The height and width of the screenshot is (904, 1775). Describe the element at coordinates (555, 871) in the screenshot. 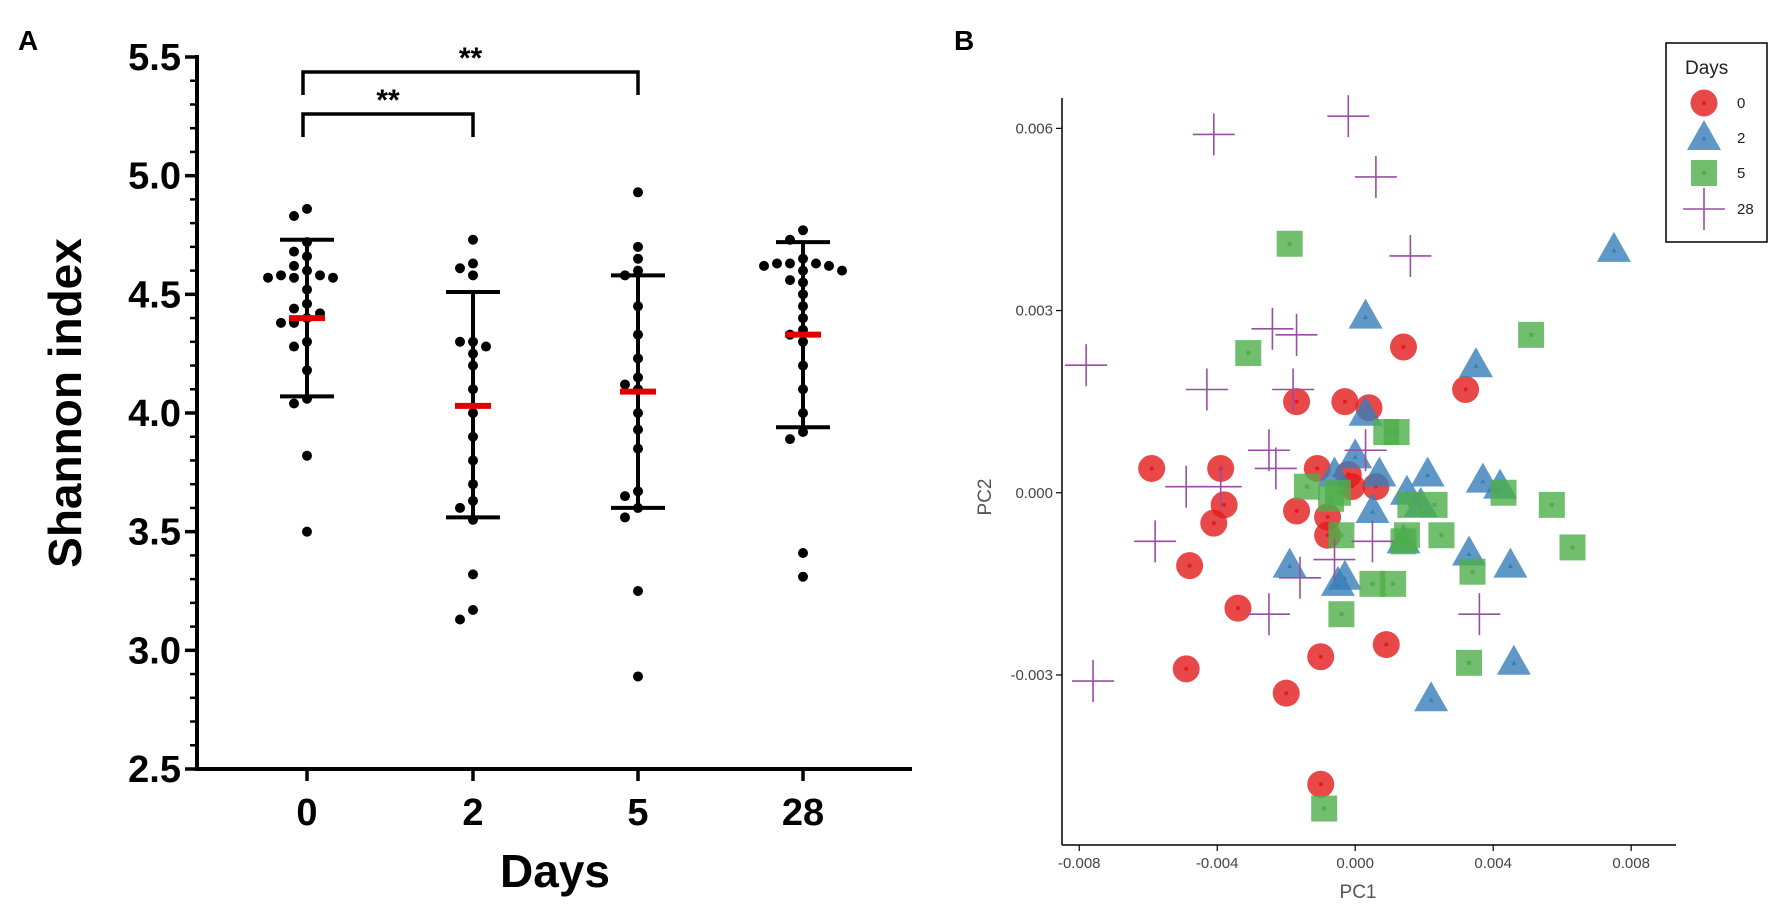

I see `panel-a-x-axis-title: Days` at that location.